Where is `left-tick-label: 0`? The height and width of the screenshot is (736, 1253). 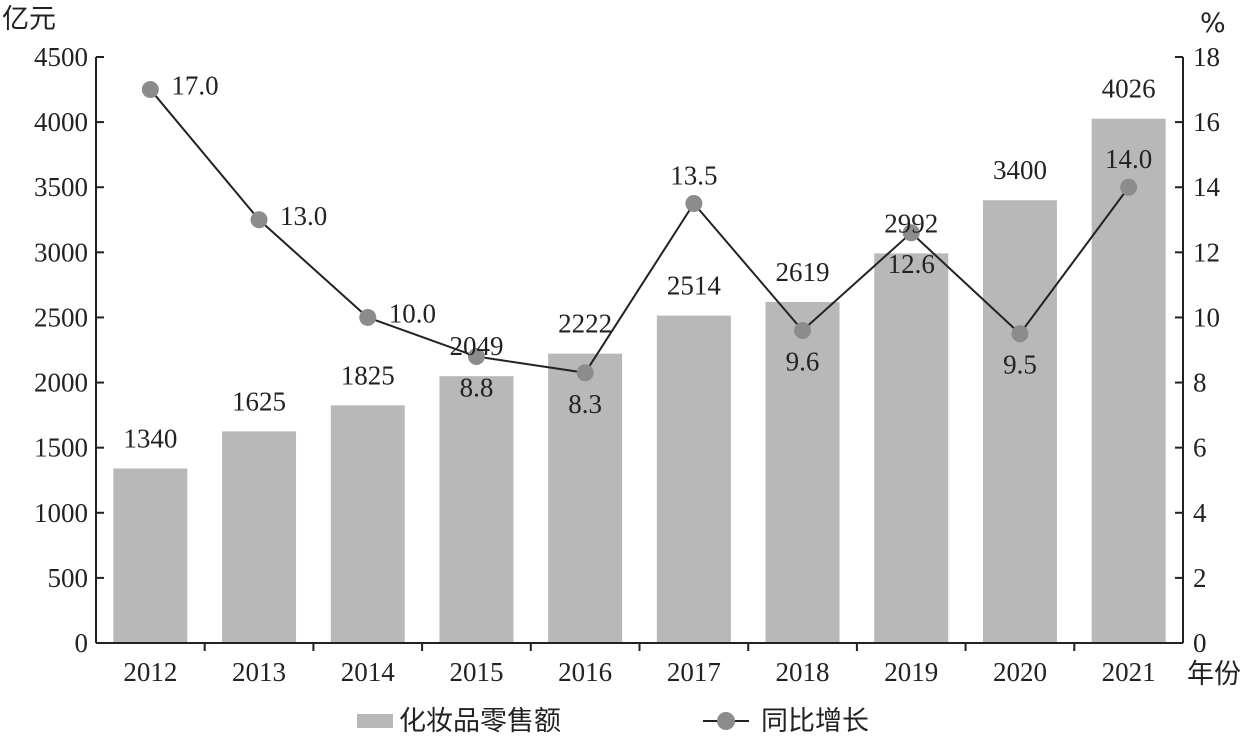
left-tick-label: 0 is located at coordinates (82, 643).